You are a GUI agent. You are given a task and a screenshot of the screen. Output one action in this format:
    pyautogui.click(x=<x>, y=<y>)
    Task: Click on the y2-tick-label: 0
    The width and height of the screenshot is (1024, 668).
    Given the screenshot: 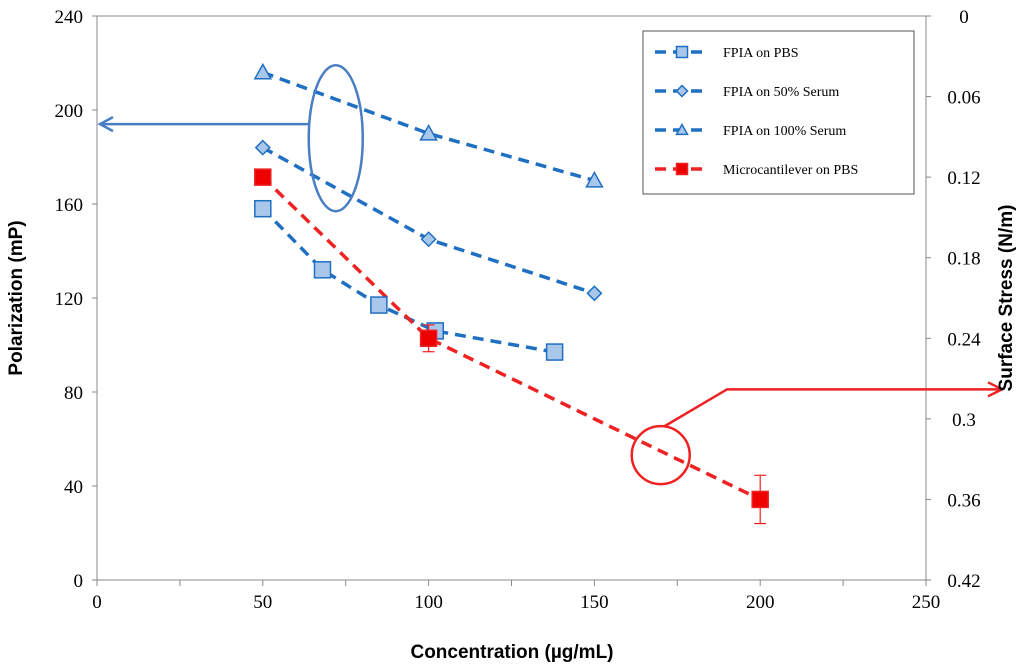 What is the action you would take?
    pyautogui.click(x=964, y=17)
    